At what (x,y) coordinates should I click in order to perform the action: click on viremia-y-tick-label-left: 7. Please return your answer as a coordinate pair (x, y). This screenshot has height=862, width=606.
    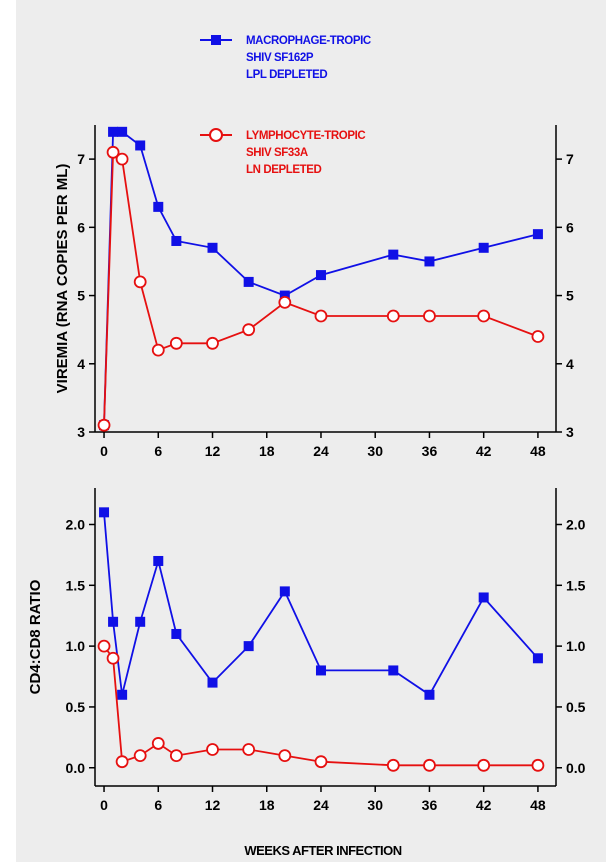
    Looking at the image, I should click on (81, 159).